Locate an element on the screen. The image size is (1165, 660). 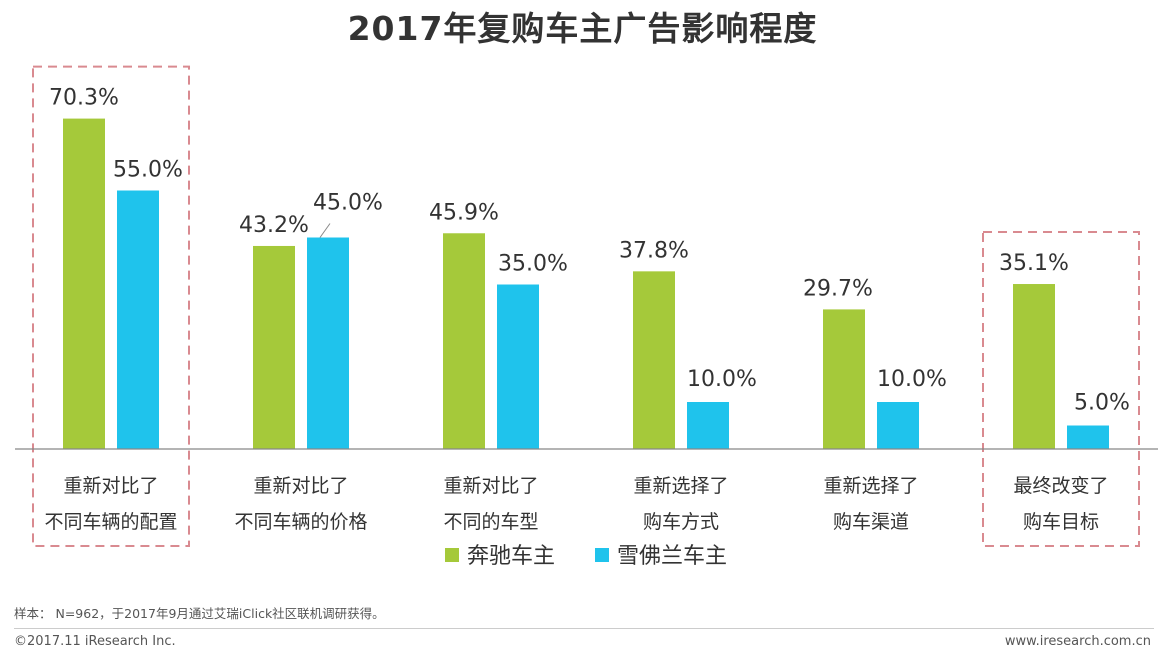
leader-line is located at coordinates (325, 230).